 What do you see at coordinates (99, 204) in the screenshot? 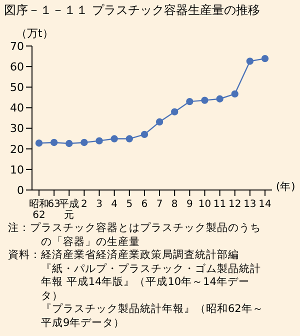
I see `x-tick-label: 3` at bounding box center [99, 204].